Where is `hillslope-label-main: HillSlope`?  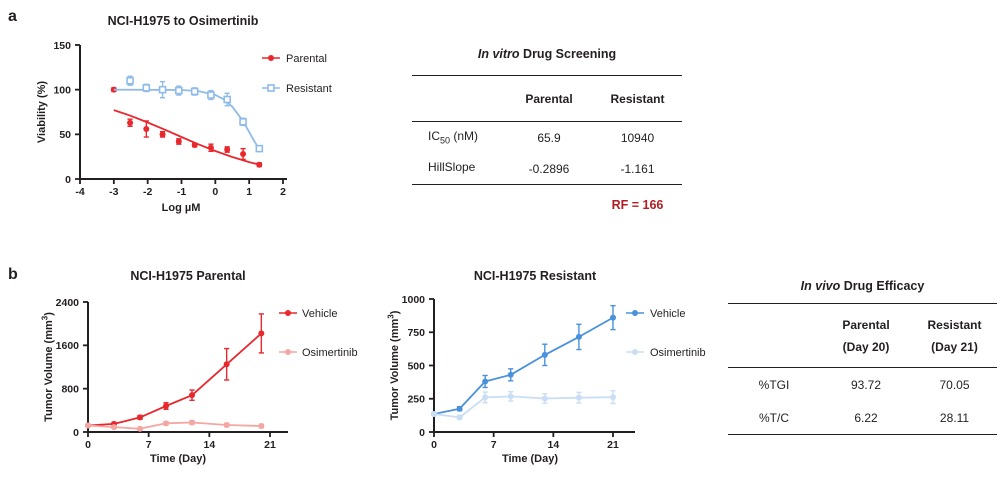
hillslope-label-main: HillSlope is located at coordinates (452, 167).